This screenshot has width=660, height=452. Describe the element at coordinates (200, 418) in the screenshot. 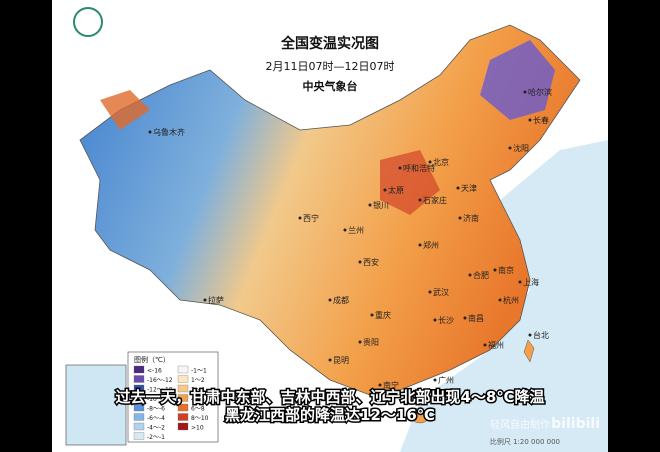

I see `legend-label: 8～10` at that location.